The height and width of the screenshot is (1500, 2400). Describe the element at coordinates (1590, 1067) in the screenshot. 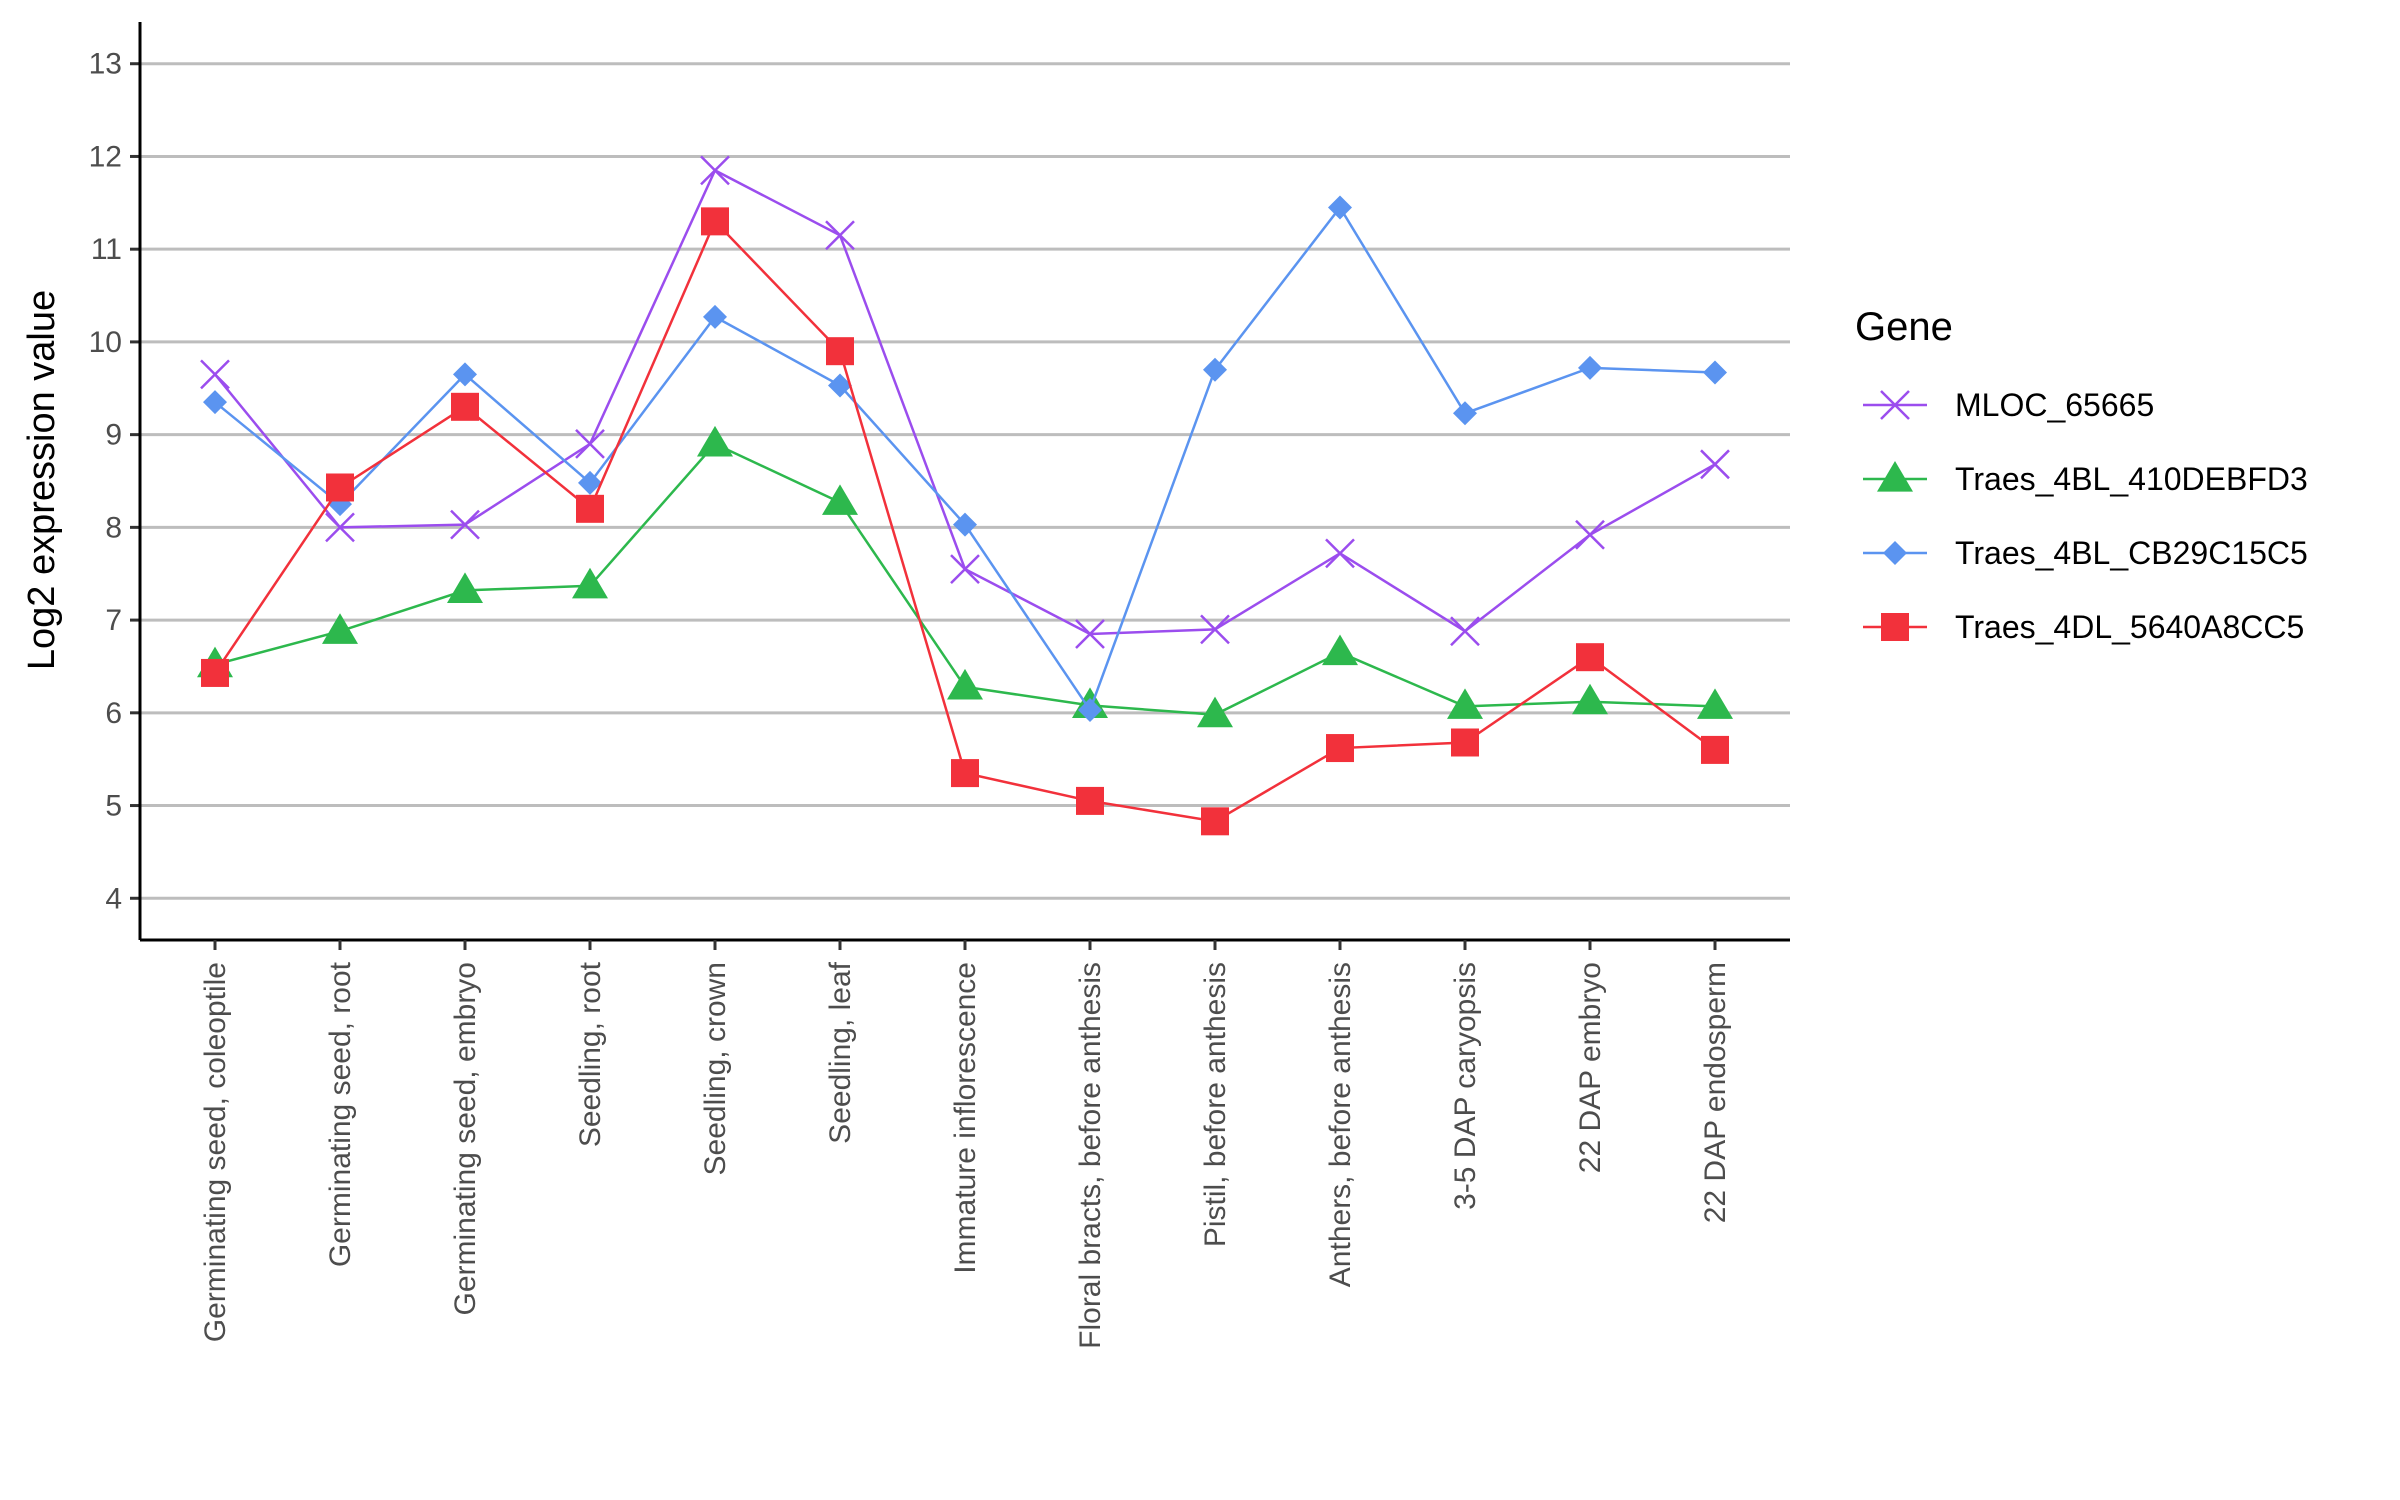

I see `x-tick-label: 22 DAP embryo` at that location.